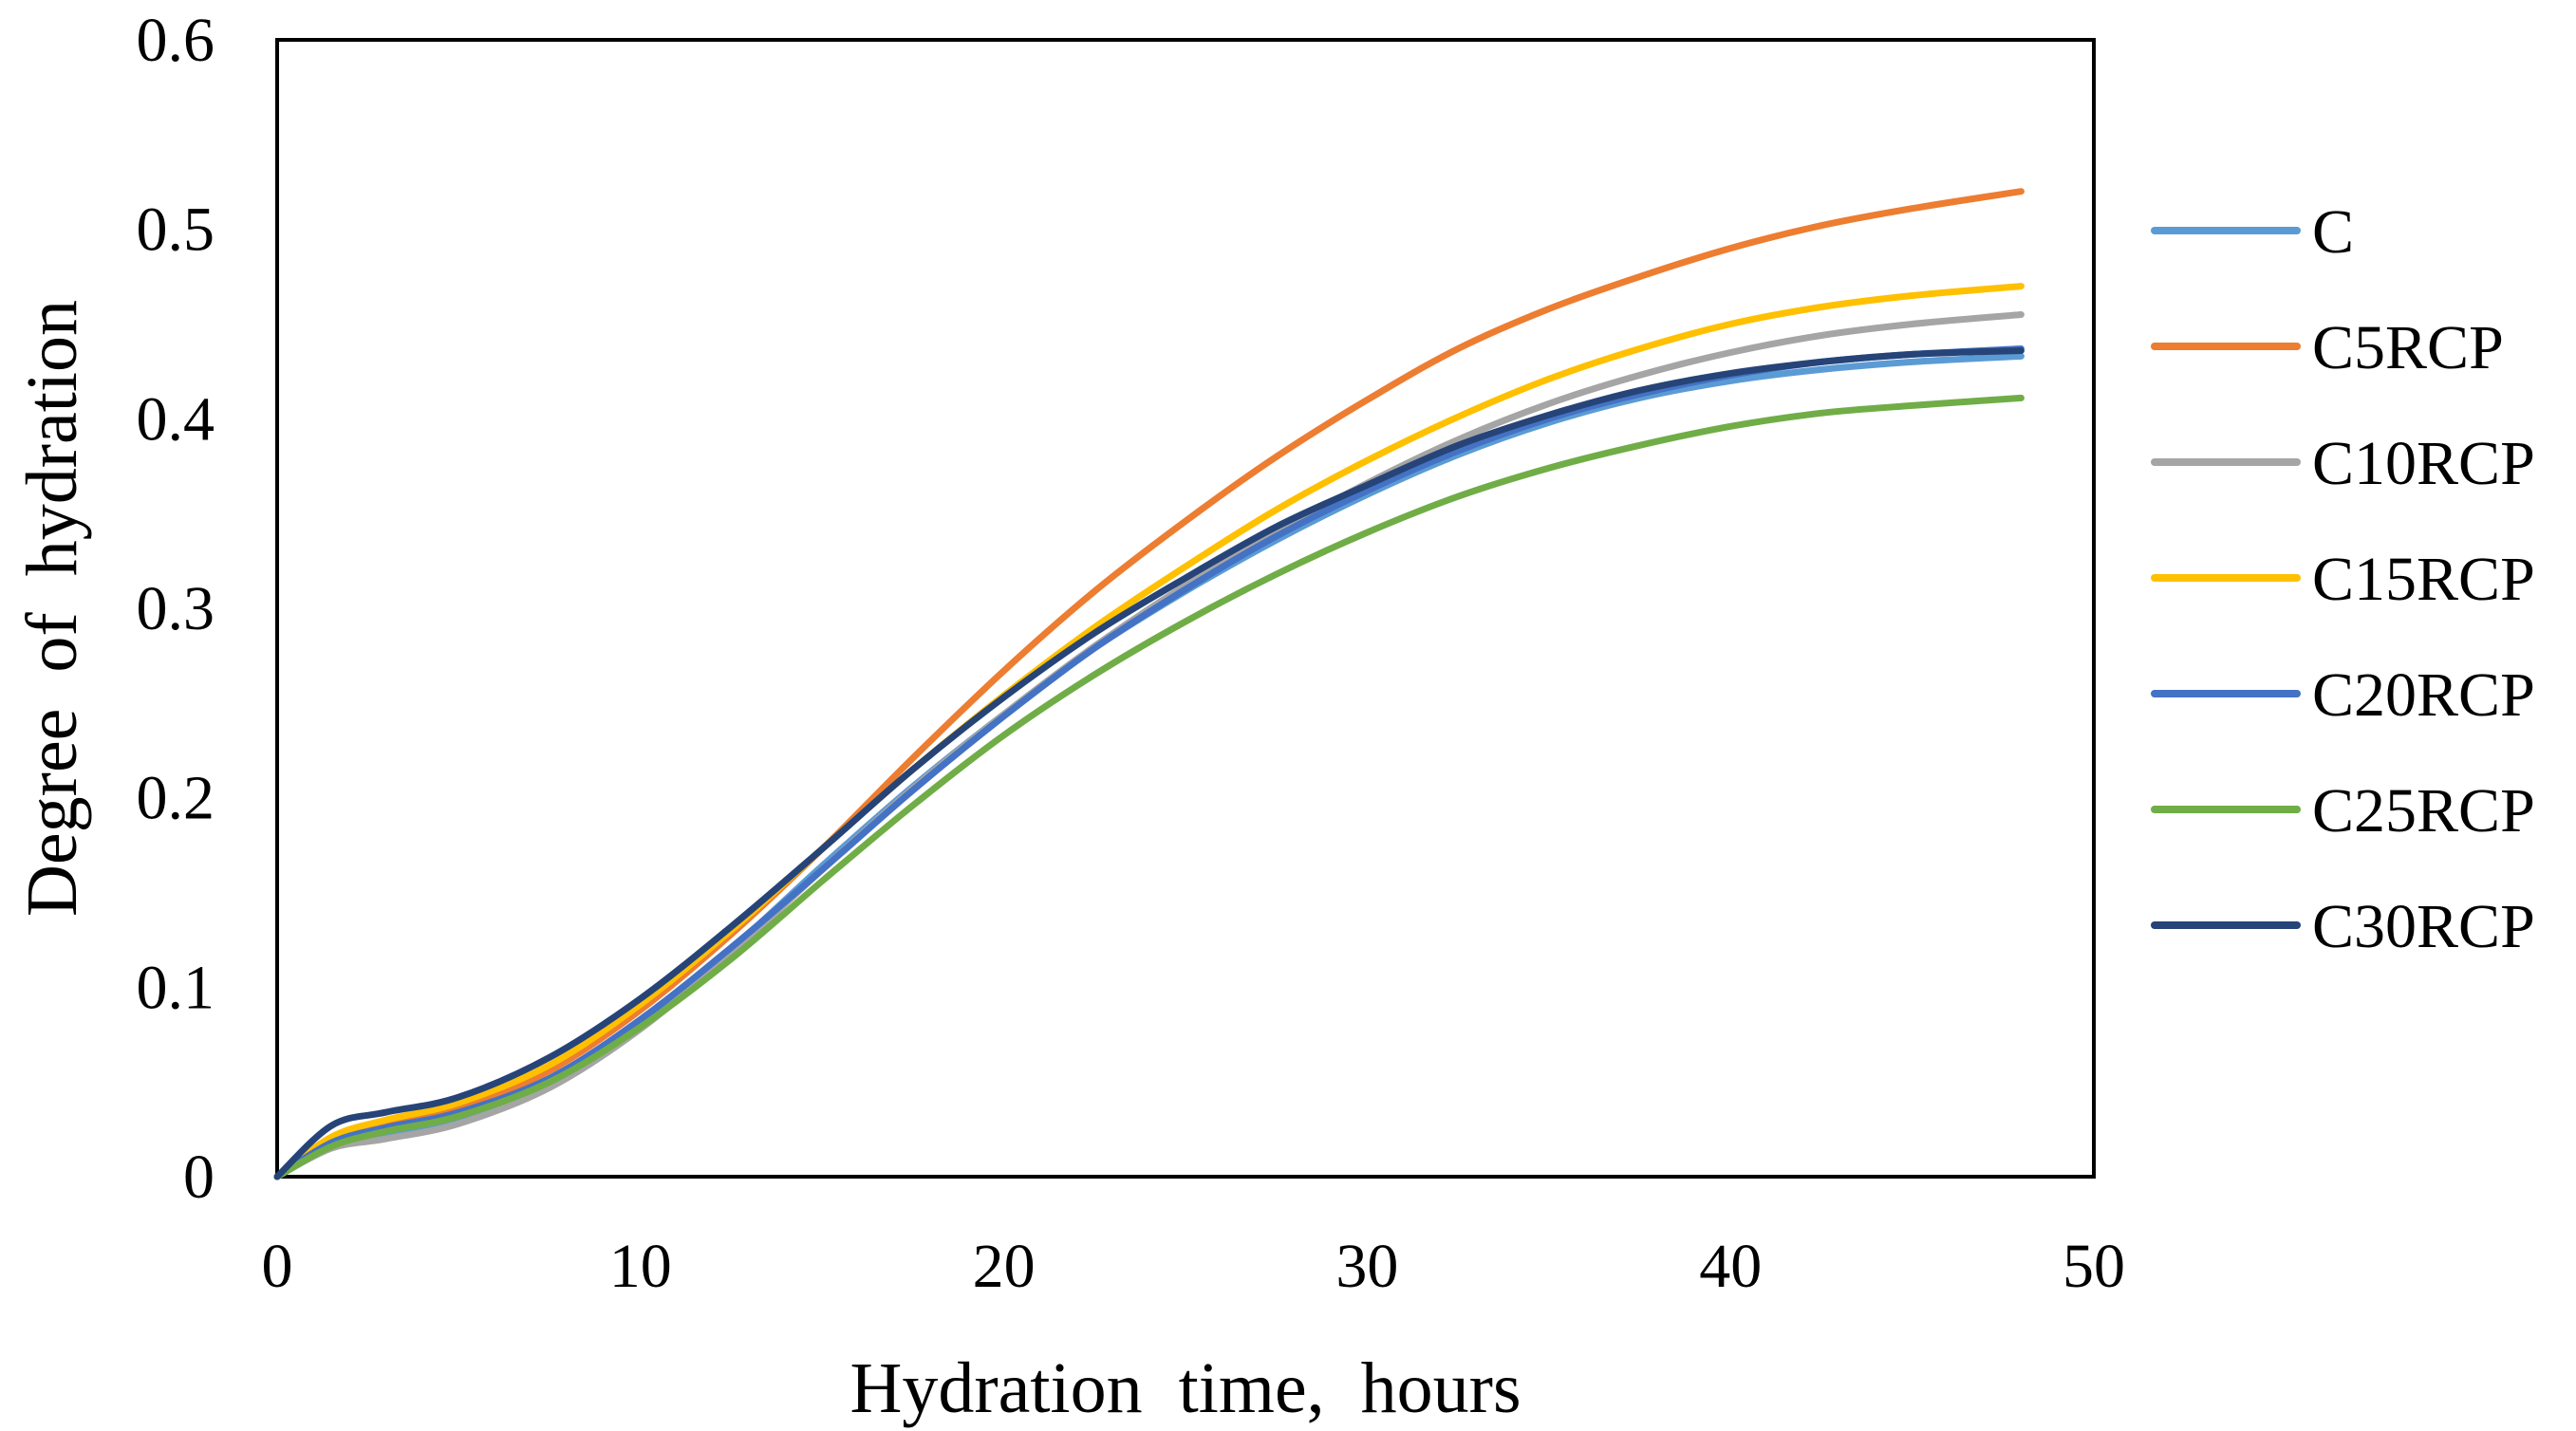 The width and height of the screenshot is (2576, 1431). I want to click on legend-item-c: C, so click(2253, 232).